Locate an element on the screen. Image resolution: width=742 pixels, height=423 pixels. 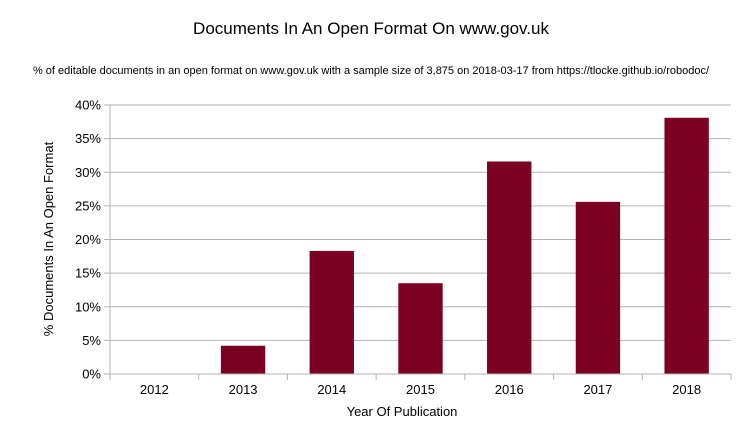
x-tick-label: 2016 is located at coordinates (509, 389).